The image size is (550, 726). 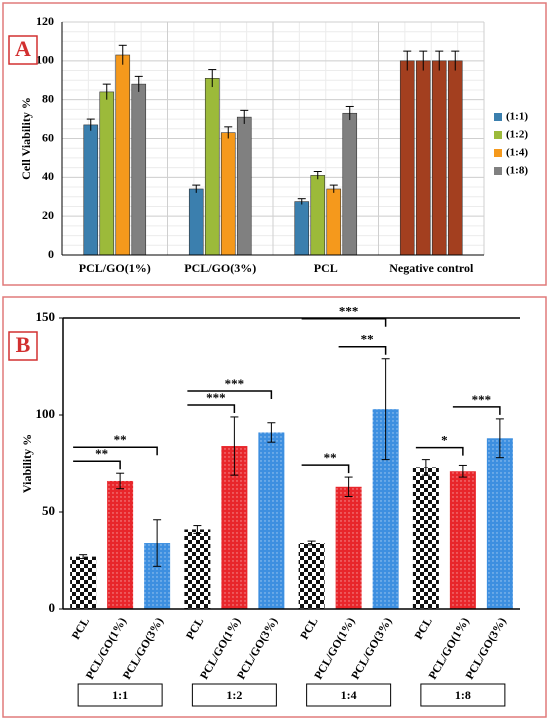 I want to click on legend-label: (1:4), so click(x=517, y=153).